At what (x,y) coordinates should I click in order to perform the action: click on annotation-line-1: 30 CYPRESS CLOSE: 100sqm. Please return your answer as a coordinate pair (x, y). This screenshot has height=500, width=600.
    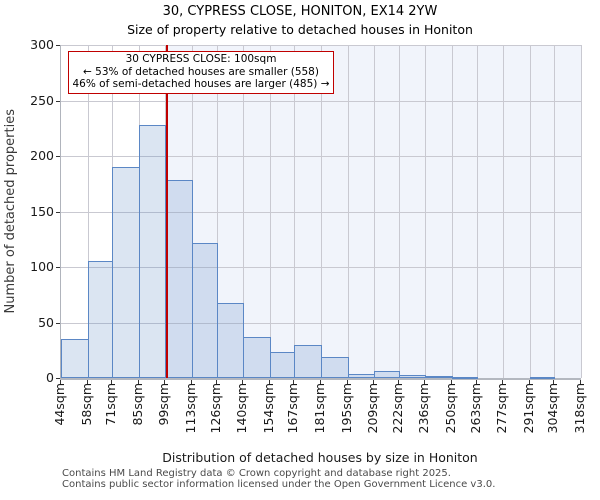
    Looking at the image, I should click on (201, 59).